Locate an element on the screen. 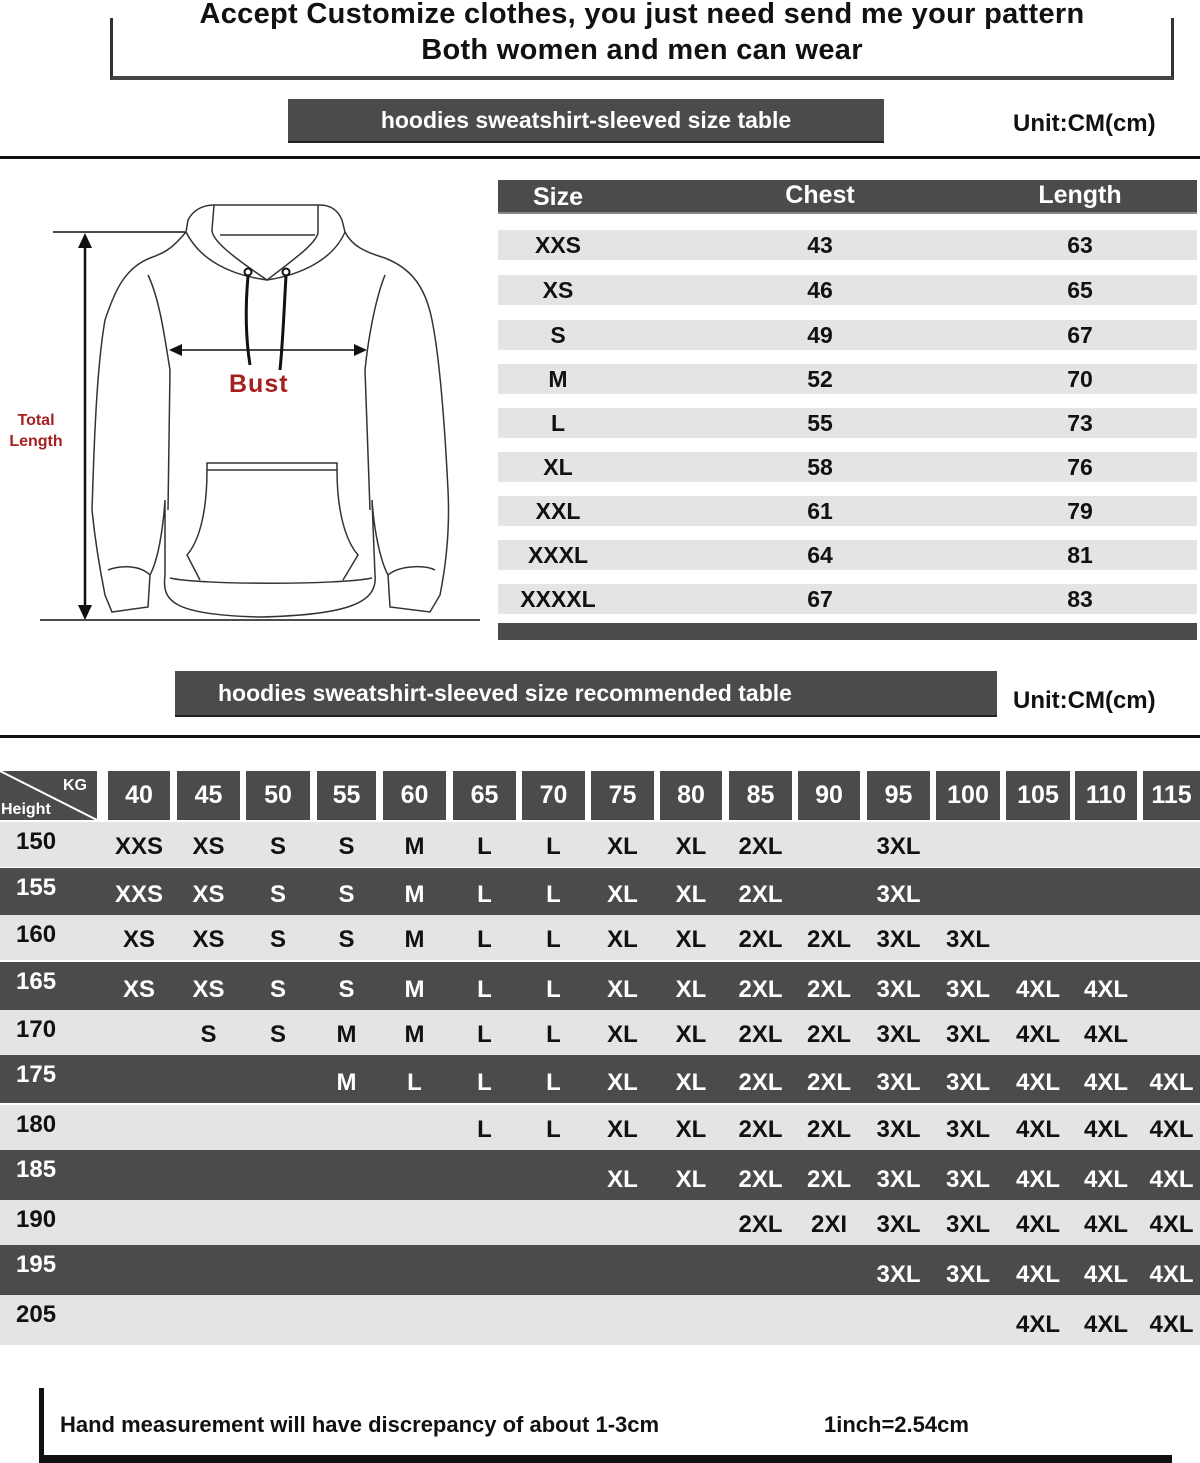  footer-conversion: 1inch=2.54cm is located at coordinates (896, 1424).